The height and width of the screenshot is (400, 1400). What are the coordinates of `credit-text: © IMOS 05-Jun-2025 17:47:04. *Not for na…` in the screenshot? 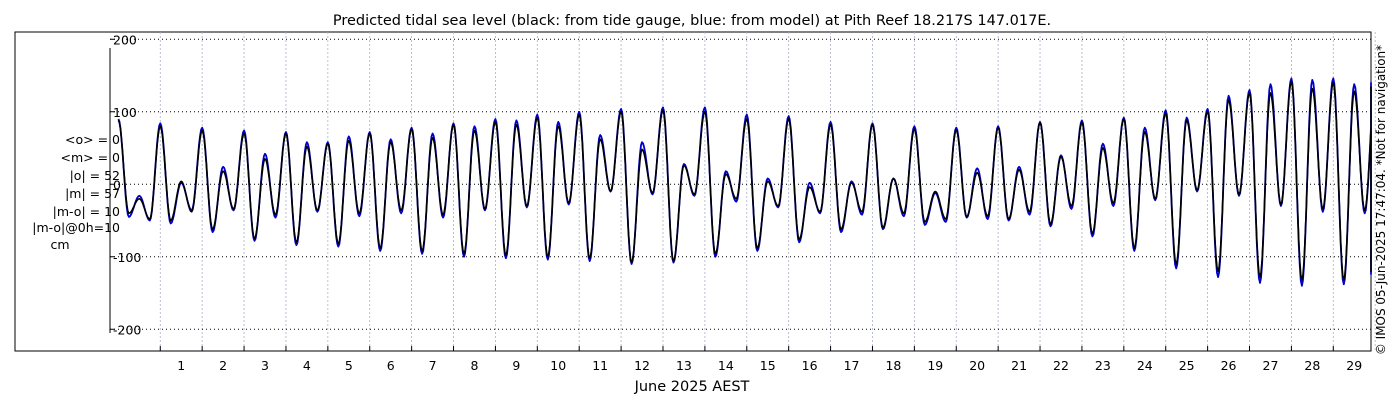 It's located at (1381, 200).